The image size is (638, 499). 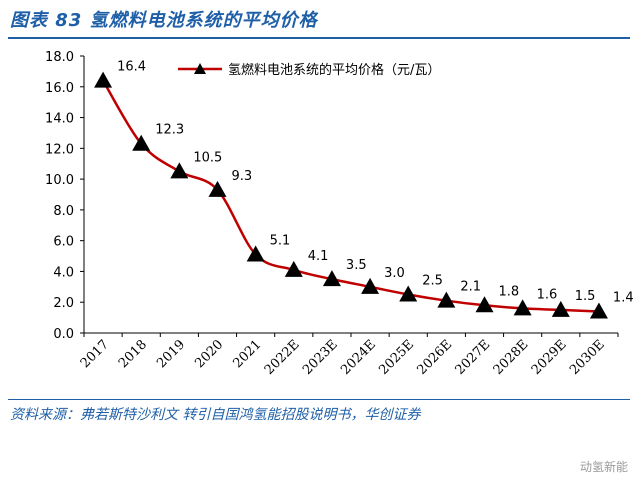 I want to click on data-label: 10.5, so click(x=207, y=157).